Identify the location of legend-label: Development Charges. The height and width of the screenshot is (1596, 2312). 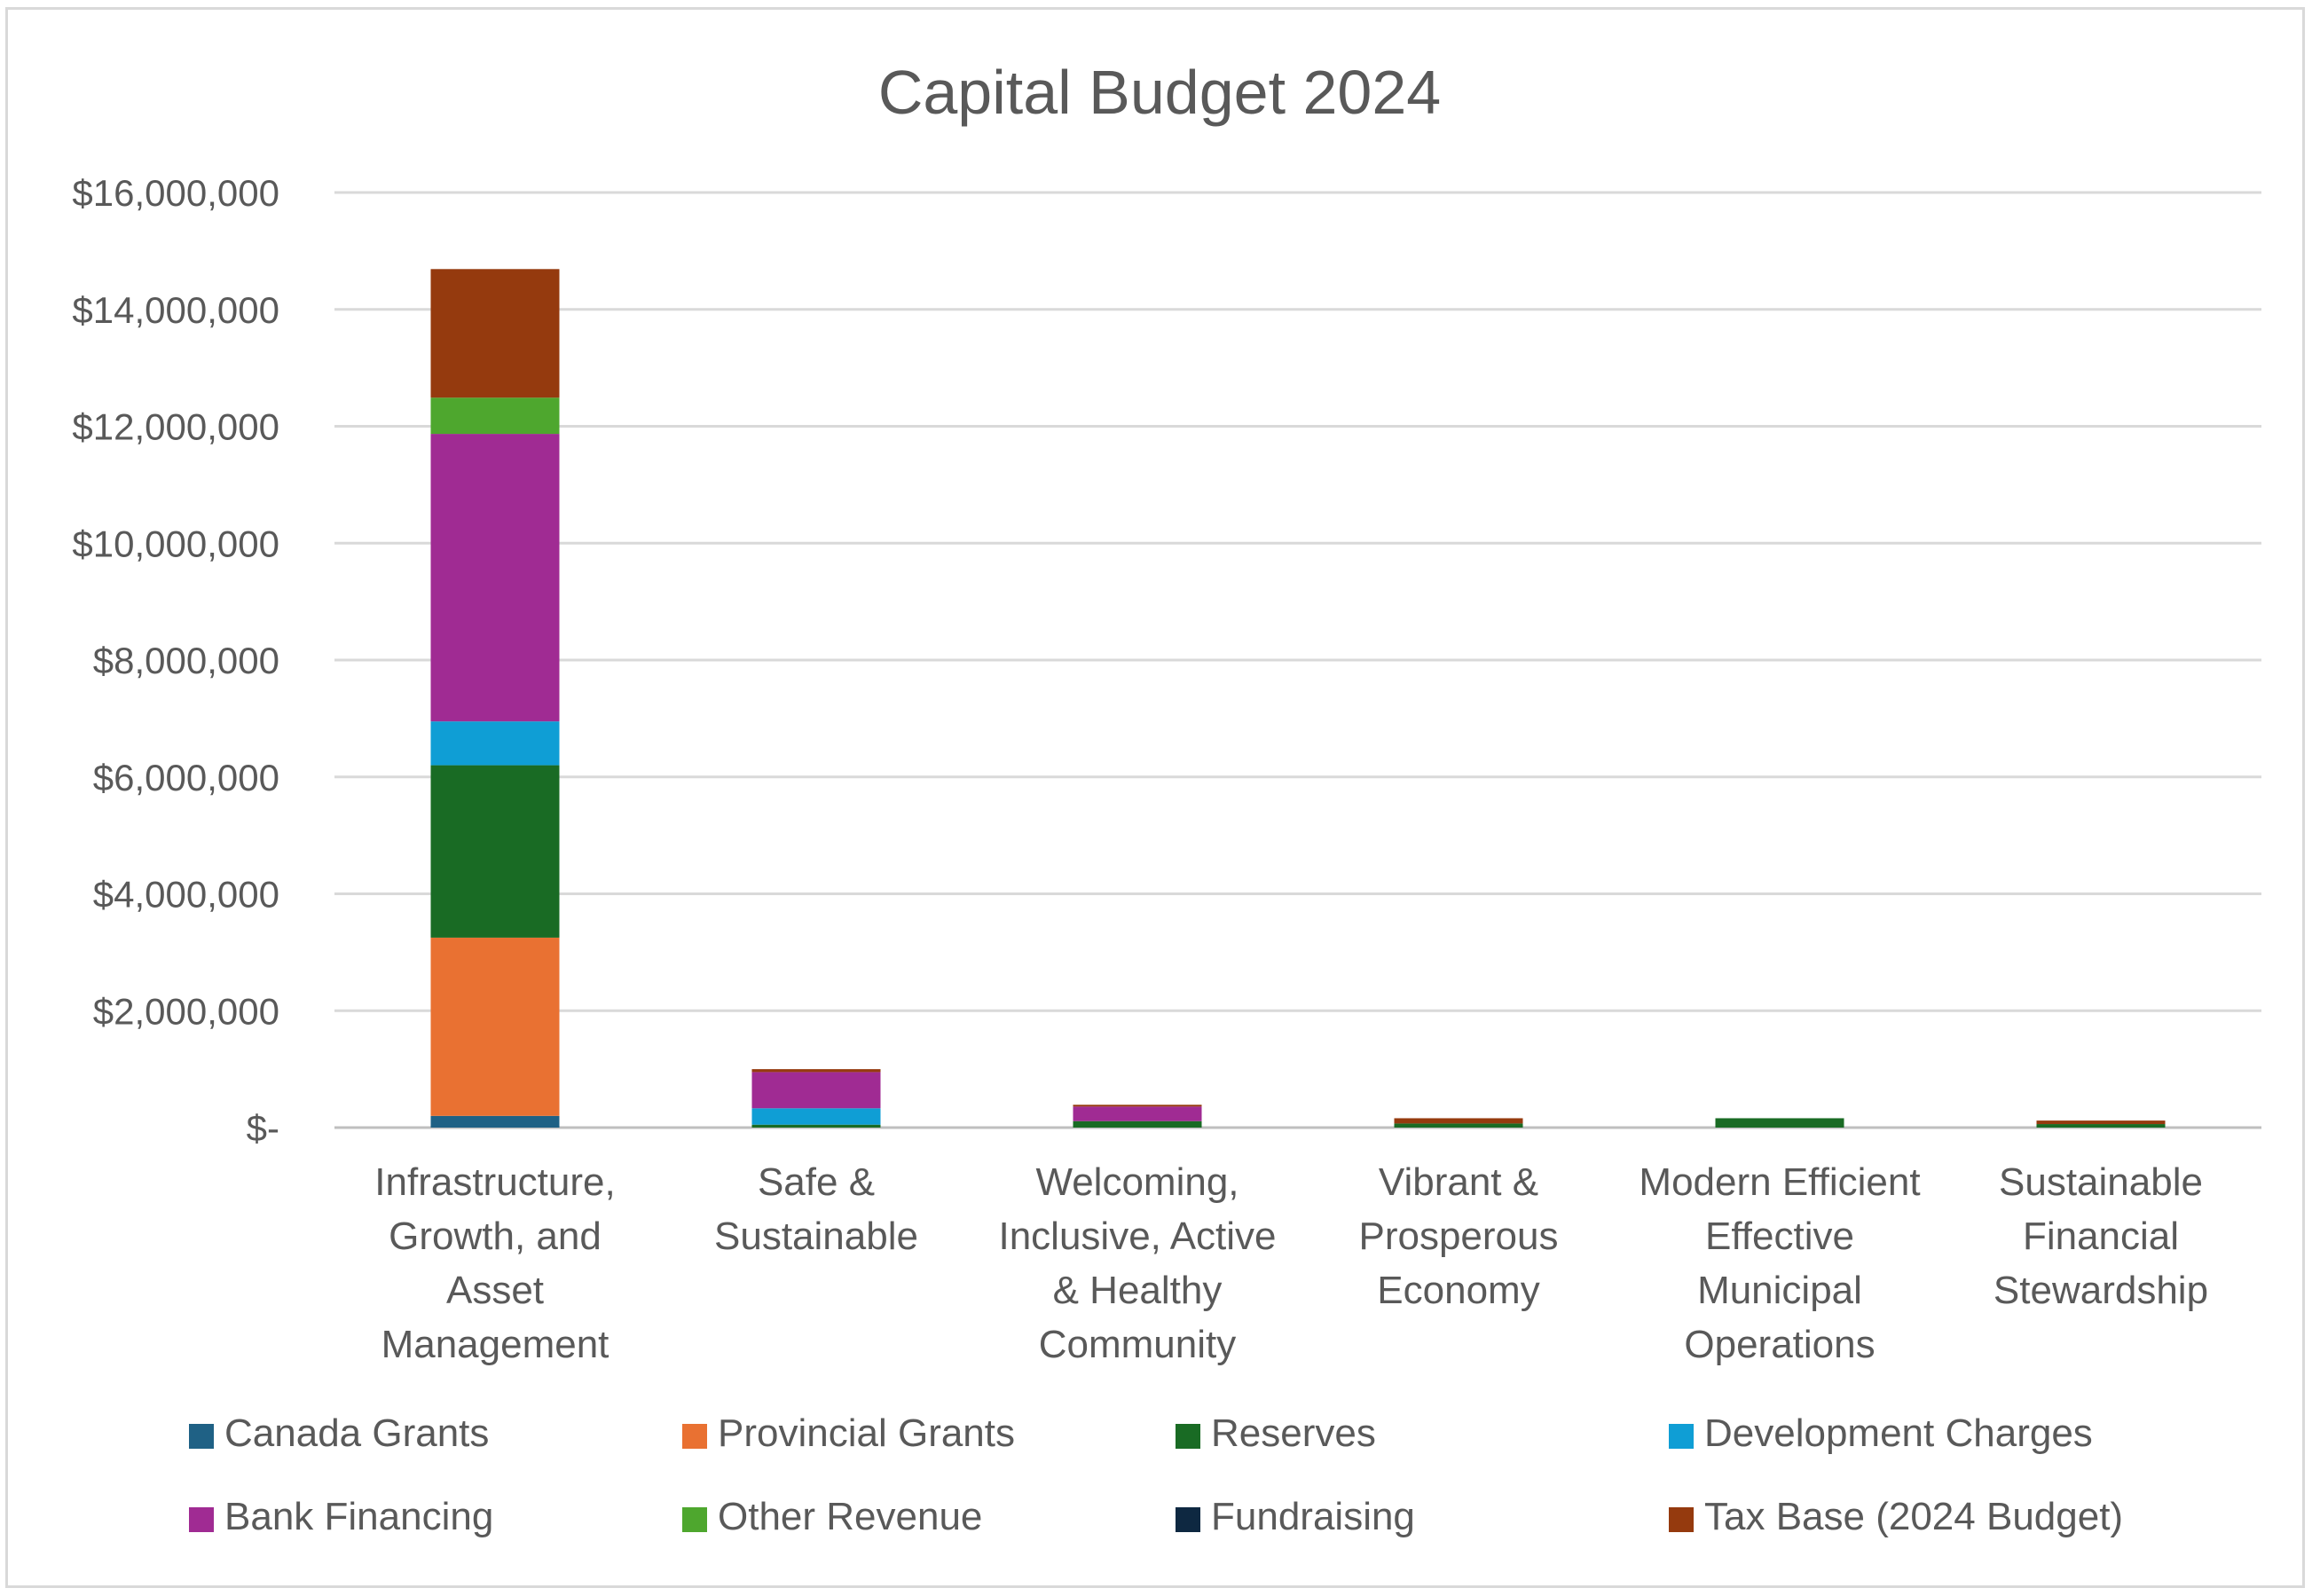
(1898, 1433).